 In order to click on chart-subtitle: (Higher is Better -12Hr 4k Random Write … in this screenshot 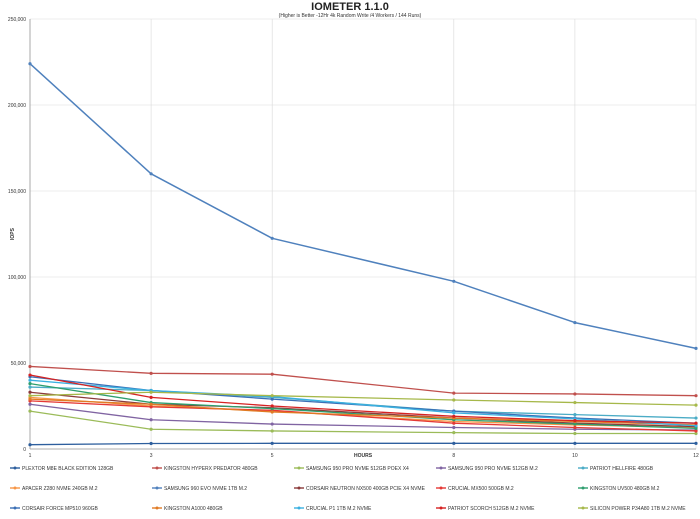, I will do `click(350, 16)`.